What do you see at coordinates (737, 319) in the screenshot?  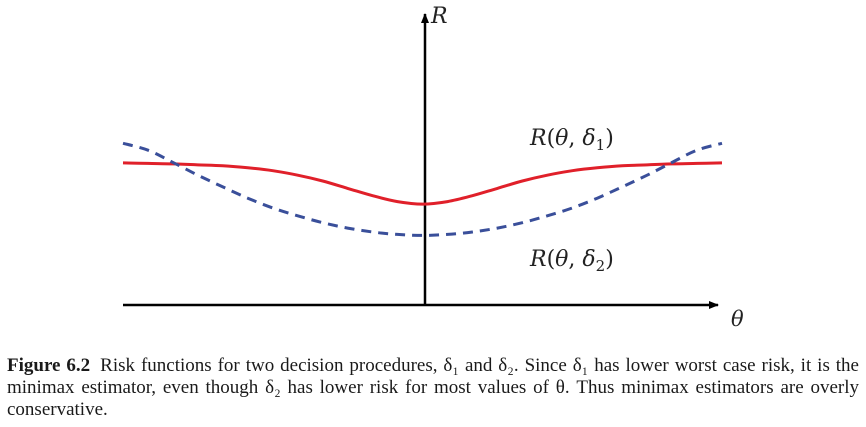 I see `x-axis-label: θ` at bounding box center [737, 319].